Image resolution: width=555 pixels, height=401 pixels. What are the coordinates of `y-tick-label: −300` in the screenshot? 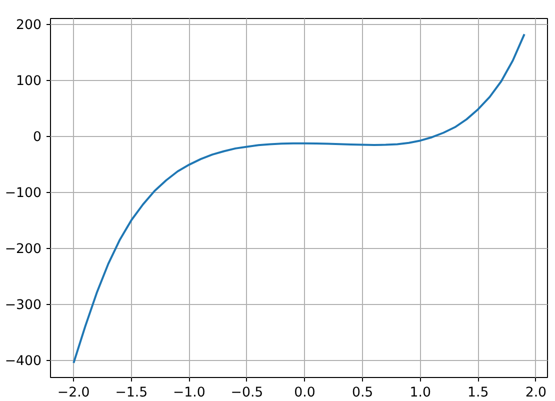 It's located at (23, 306).